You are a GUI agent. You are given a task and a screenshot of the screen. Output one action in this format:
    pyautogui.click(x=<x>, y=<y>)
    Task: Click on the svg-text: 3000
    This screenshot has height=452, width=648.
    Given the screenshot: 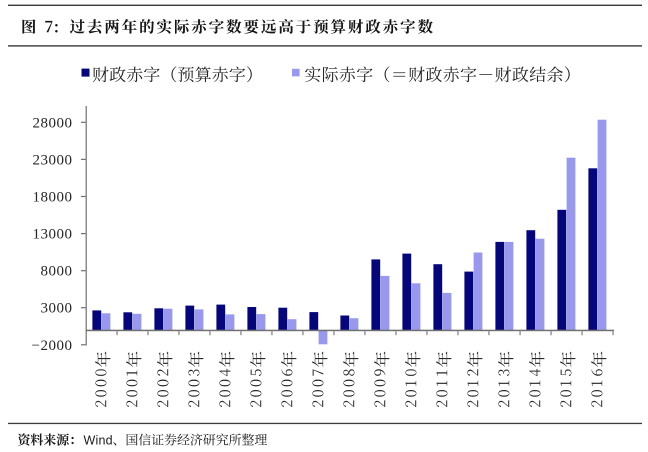 What is the action you would take?
    pyautogui.click(x=57, y=309)
    